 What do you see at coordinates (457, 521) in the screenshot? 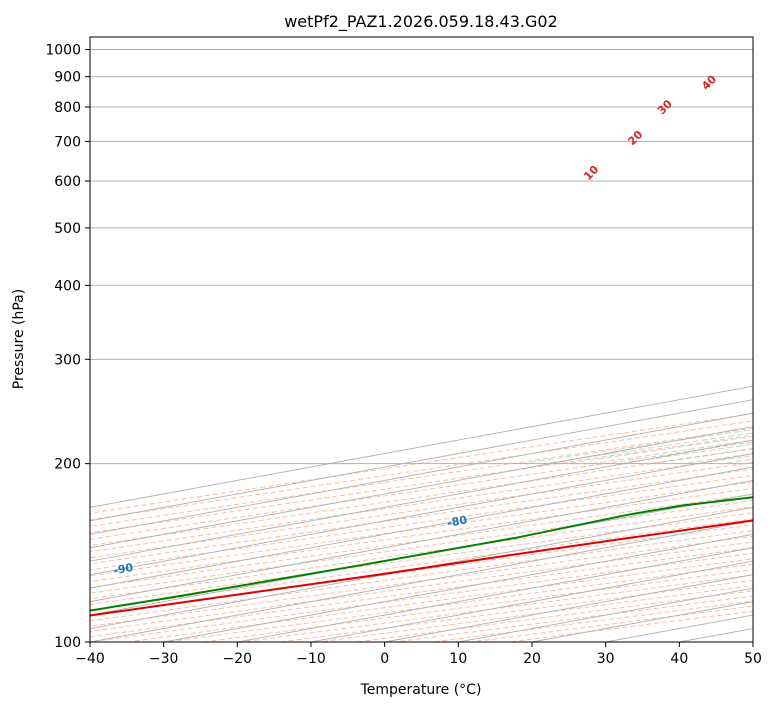
I see `isotherm-label: -80` at bounding box center [457, 521].